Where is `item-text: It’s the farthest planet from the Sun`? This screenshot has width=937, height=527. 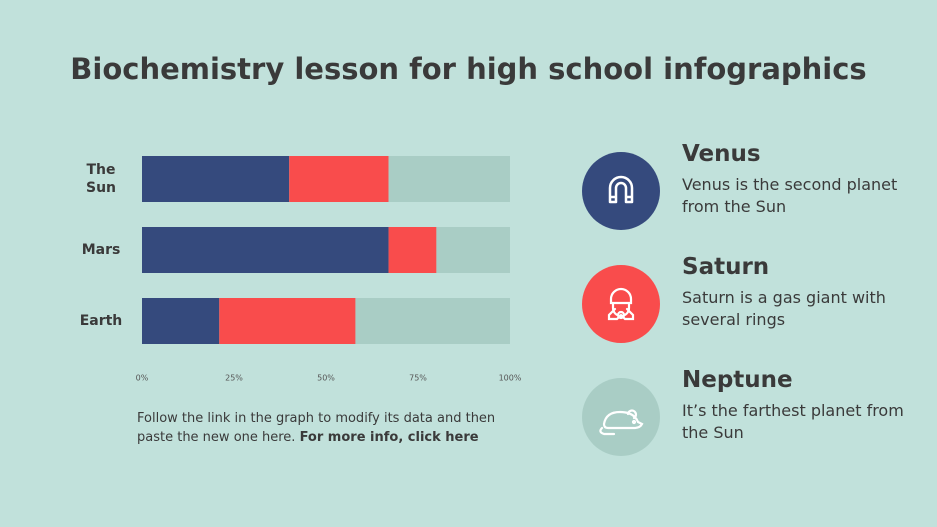
item-text: It’s the farthest planet from the Sun is located at coordinates (793, 421).